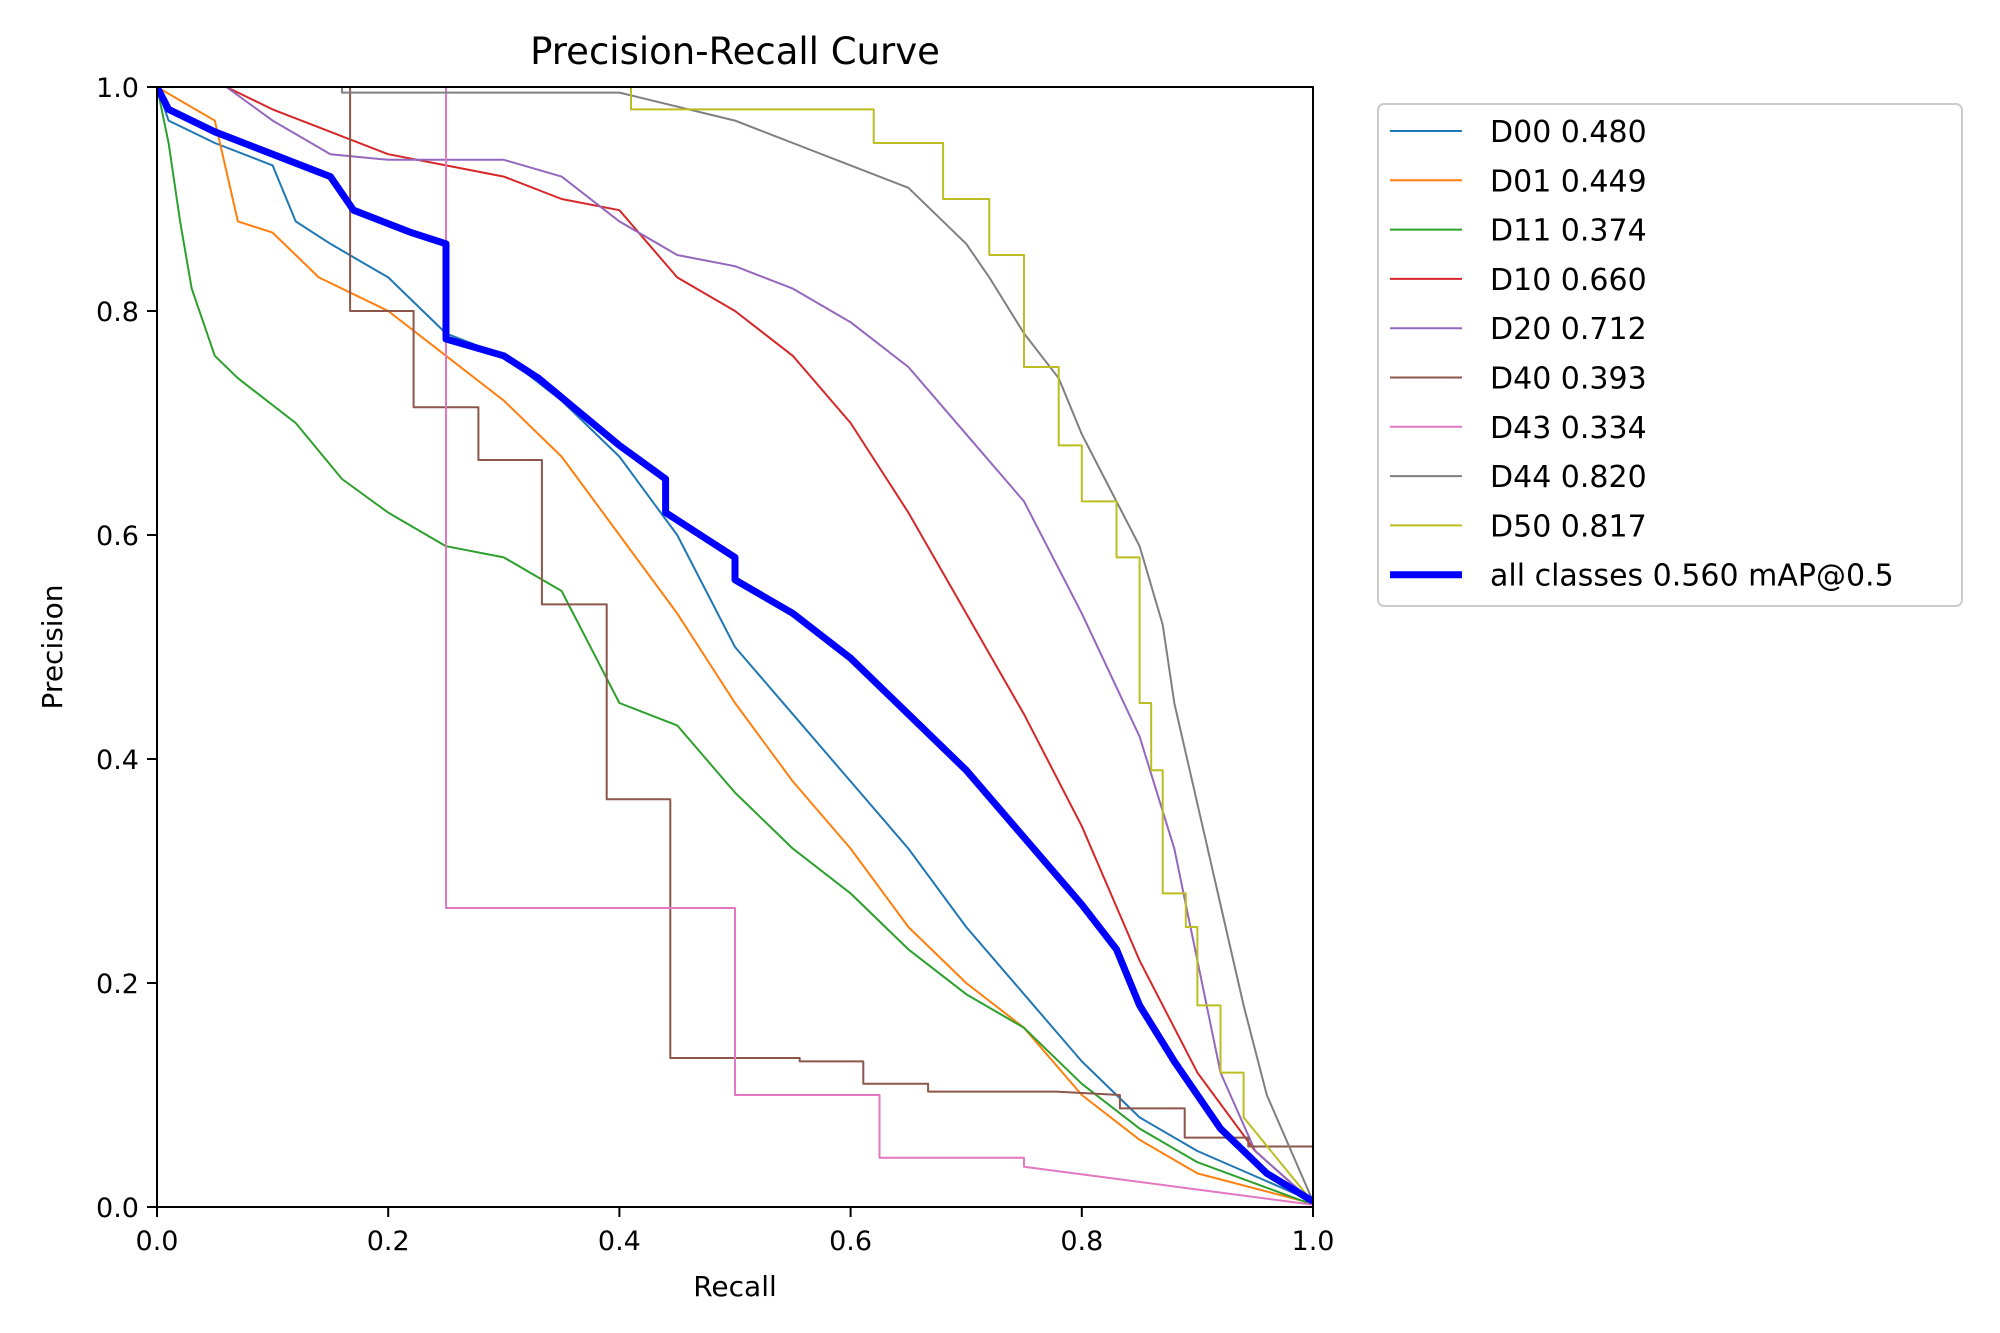 Image resolution: width=2000 pixels, height=1333 pixels. Describe the element at coordinates (117, 760) in the screenshot. I see `y-tick-label: 0.4` at that location.